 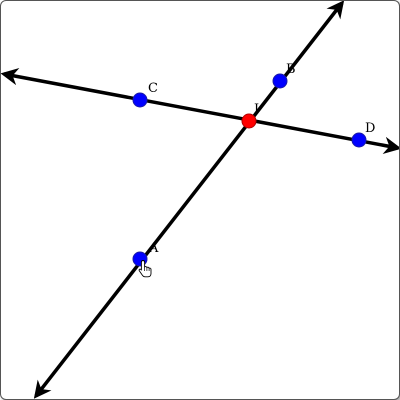 I want to click on point-d, so click(x=359, y=140).